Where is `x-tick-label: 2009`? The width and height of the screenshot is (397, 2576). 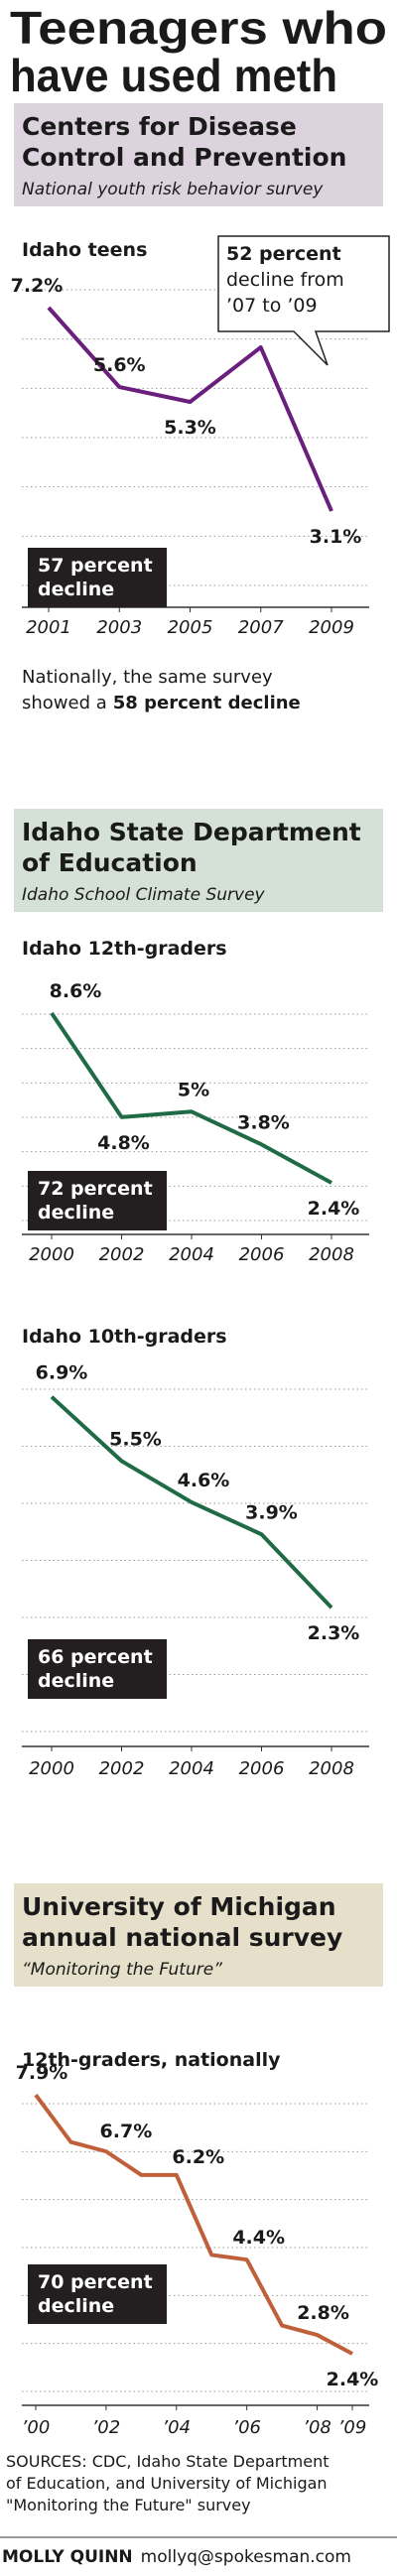
x-tick-label: 2009 is located at coordinates (331, 627).